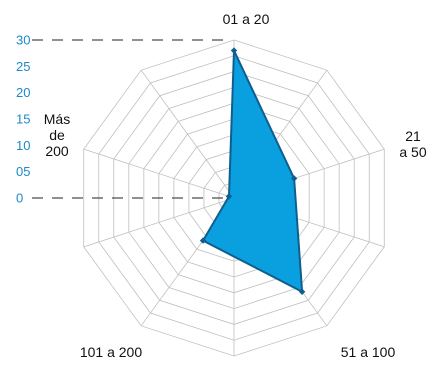 This screenshot has height=366, width=428. What do you see at coordinates (413, 136) in the screenshot?
I see `category-label-2-line-1: 21` at bounding box center [413, 136].